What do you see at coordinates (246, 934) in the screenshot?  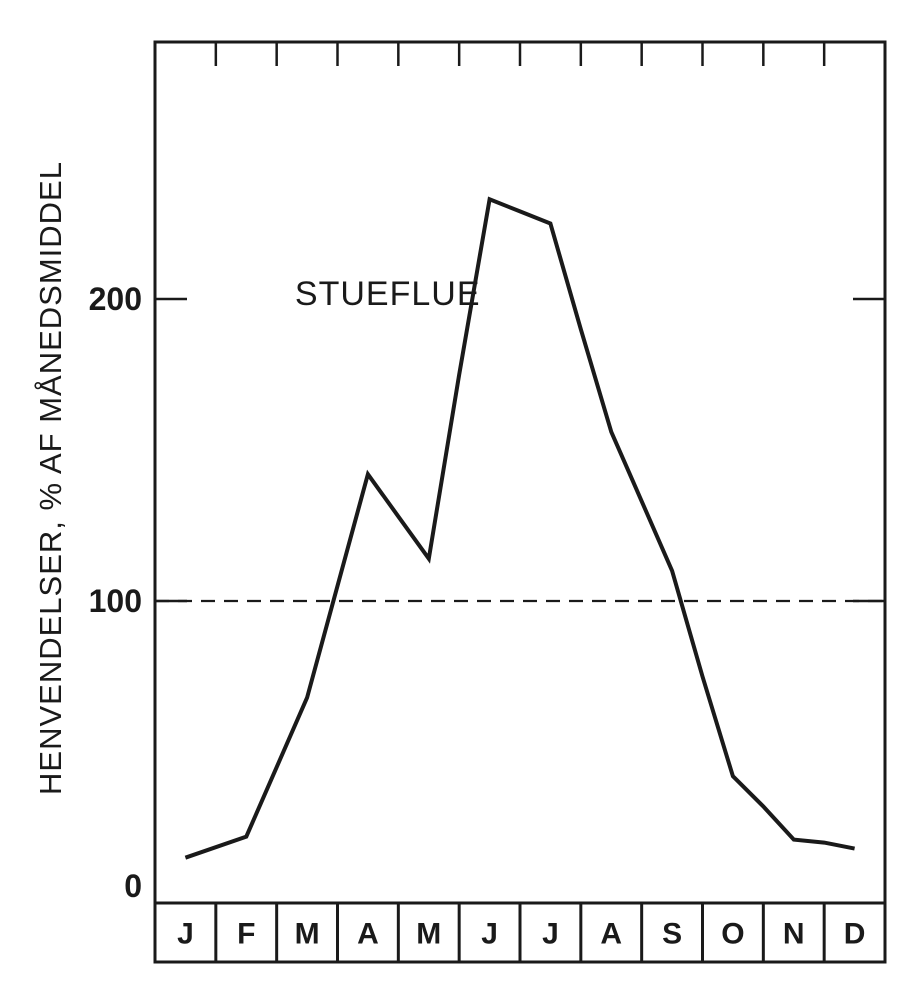 I see `month-label: F` at bounding box center [246, 934].